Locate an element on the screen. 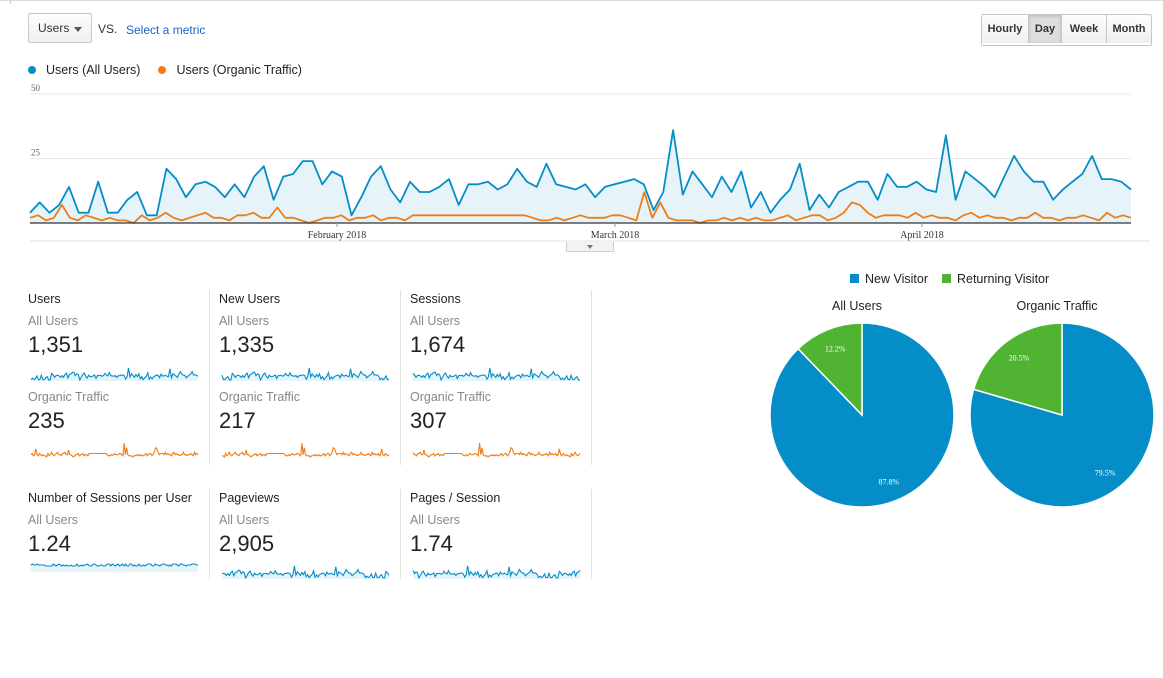 The image size is (1163, 678). x-tick-label: April 2018 is located at coordinates (922, 235).